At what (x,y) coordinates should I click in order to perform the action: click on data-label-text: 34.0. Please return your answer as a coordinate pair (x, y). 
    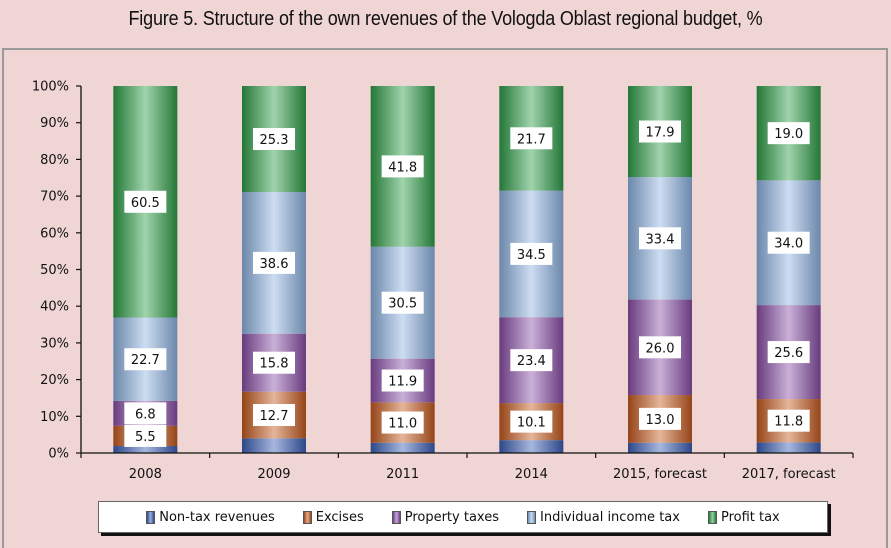
    Looking at the image, I should click on (788, 244).